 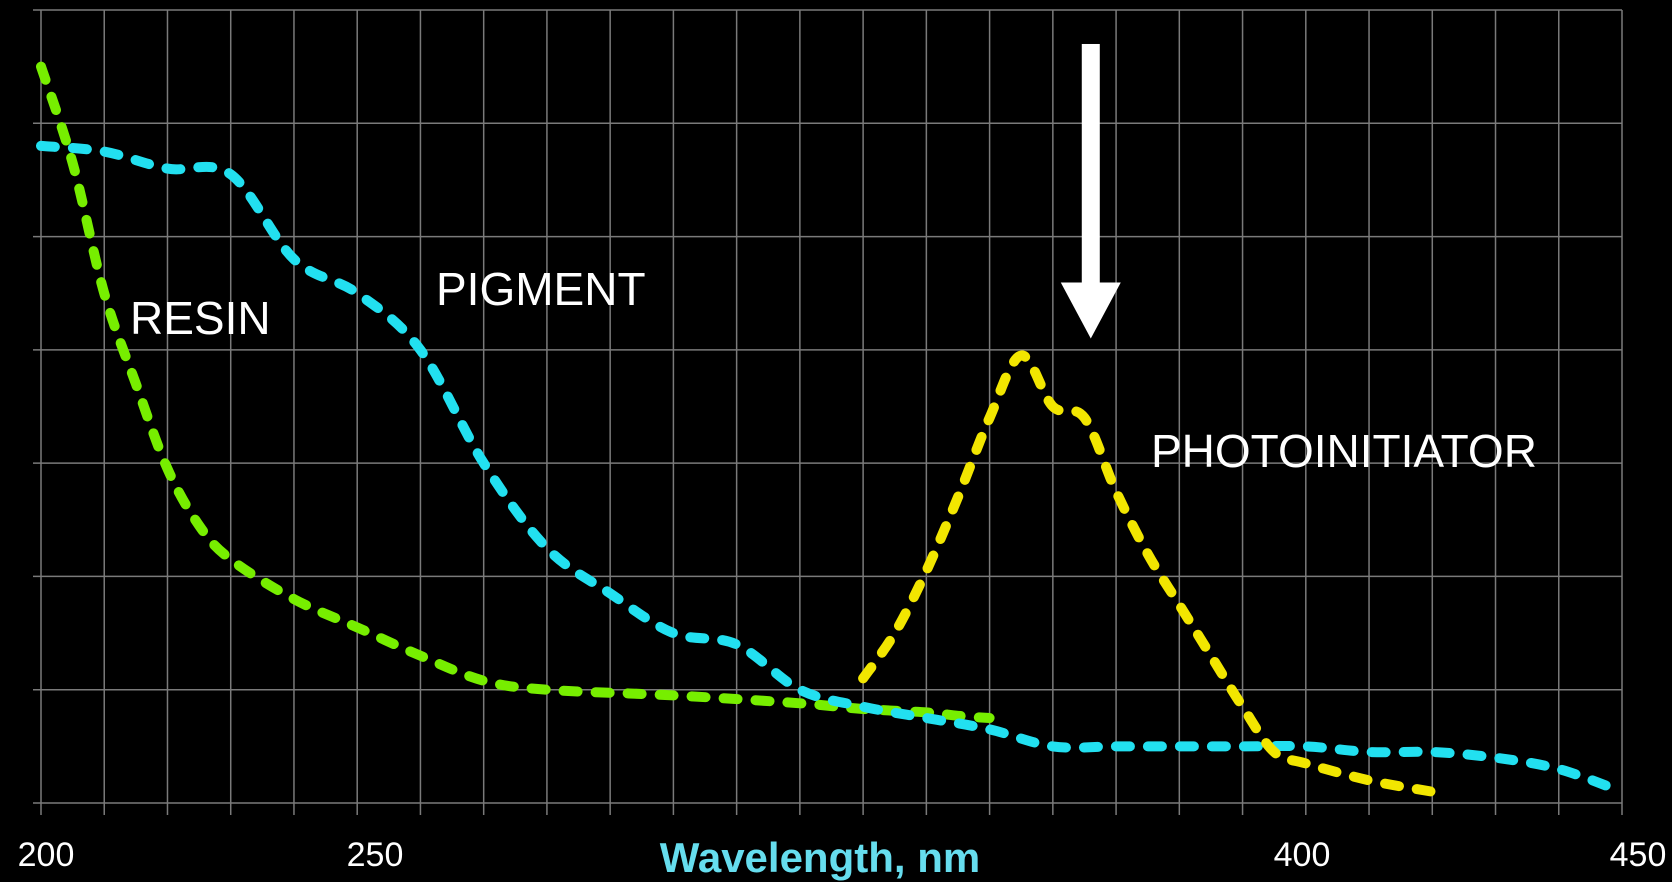 I want to click on arrow-head-icon, so click(x=1090, y=310).